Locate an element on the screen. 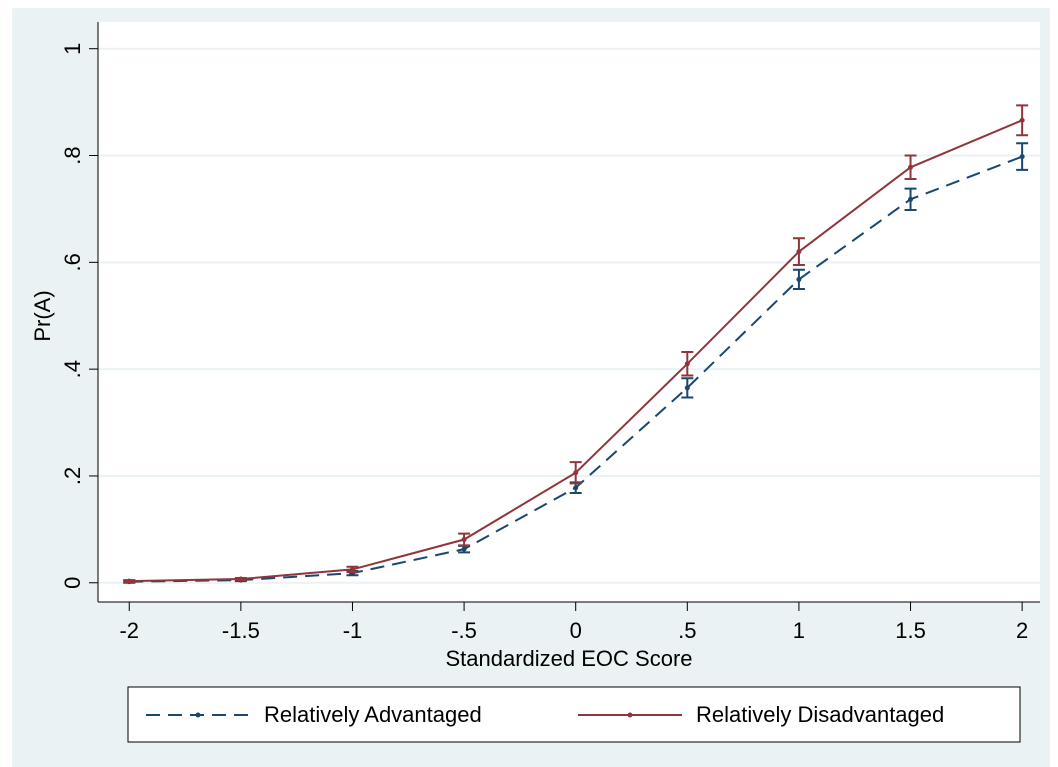 The height and width of the screenshot is (767, 1058). y-tick-label: .2 is located at coordinates (72, 476).